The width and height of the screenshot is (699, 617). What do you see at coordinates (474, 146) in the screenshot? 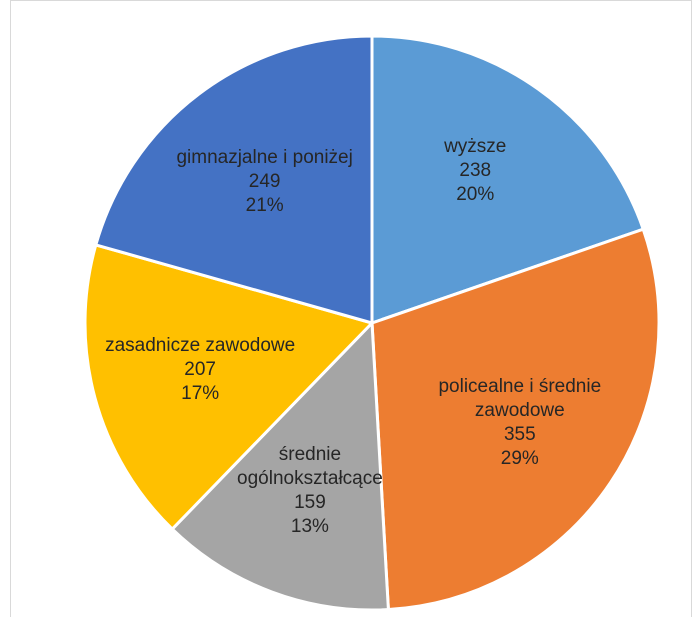
I see `slice-category-text: wyższe` at bounding box center [474, 146].